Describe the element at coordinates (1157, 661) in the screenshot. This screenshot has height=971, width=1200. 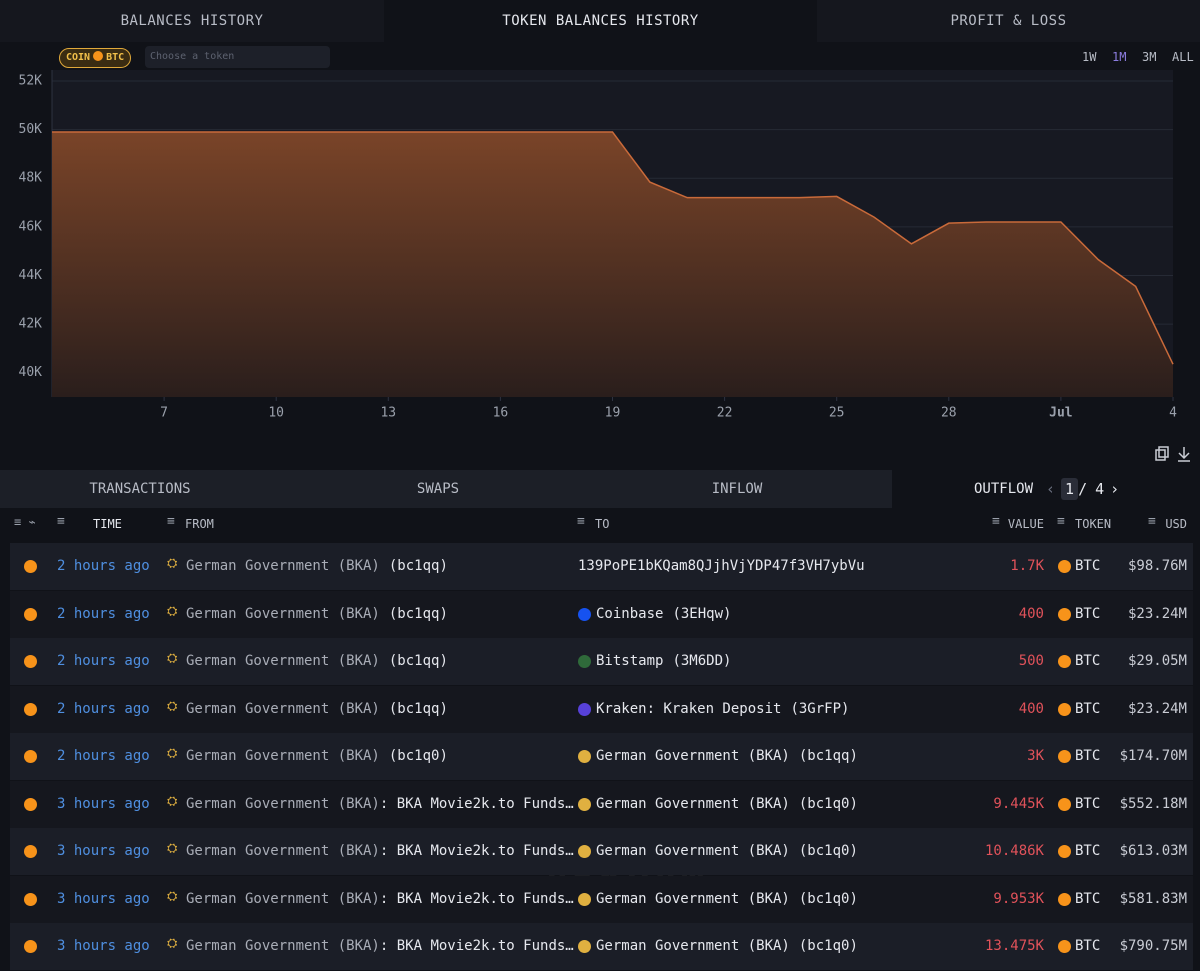
I see `usd: $29.05M` at that location.